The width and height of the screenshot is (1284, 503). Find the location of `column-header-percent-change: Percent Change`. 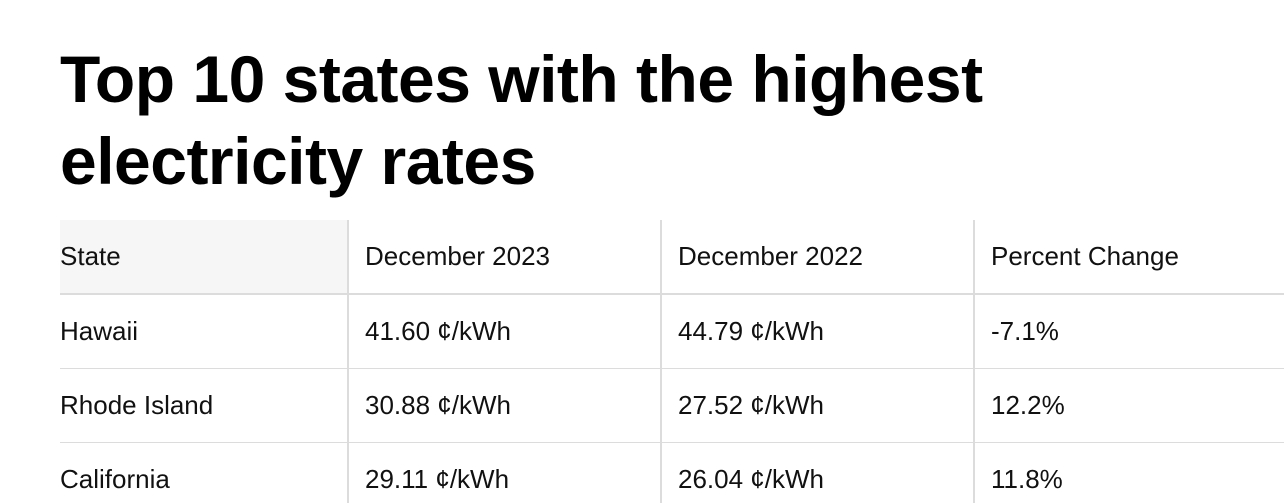

column-header-percent-change: Percent Change is located at coordinates (1128, 257).